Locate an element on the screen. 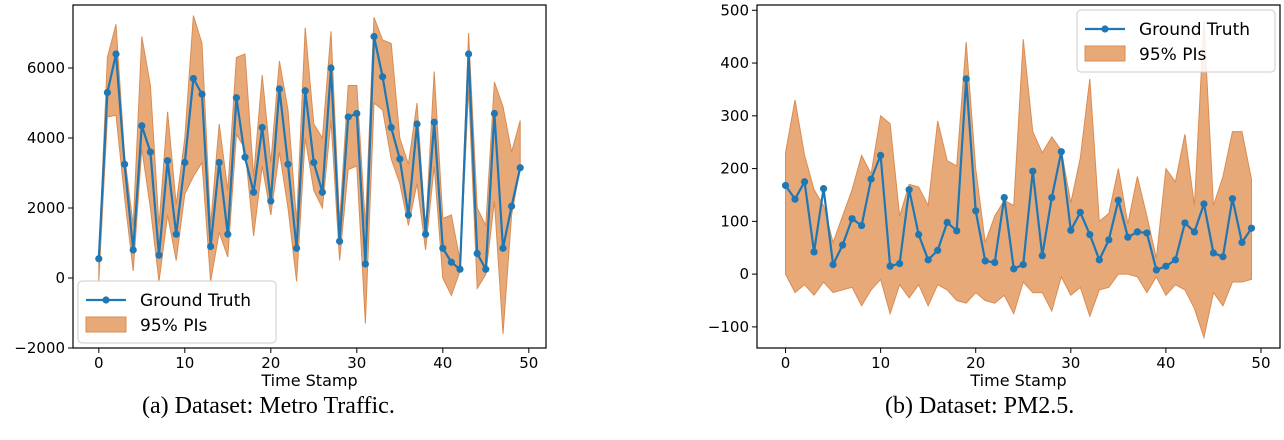 This screenshot has width=1284, height=440. y-tick-label: 400 is located at coordinates (734, 63).